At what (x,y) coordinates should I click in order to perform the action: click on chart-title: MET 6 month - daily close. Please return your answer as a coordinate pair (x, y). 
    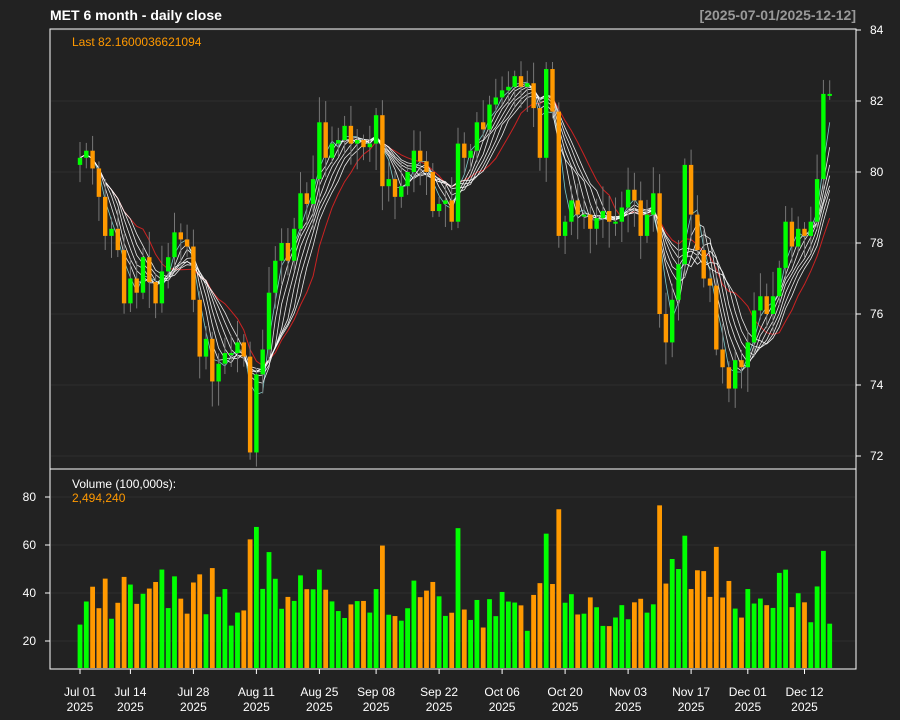
    Looking at the image, I should click on (136, 15).